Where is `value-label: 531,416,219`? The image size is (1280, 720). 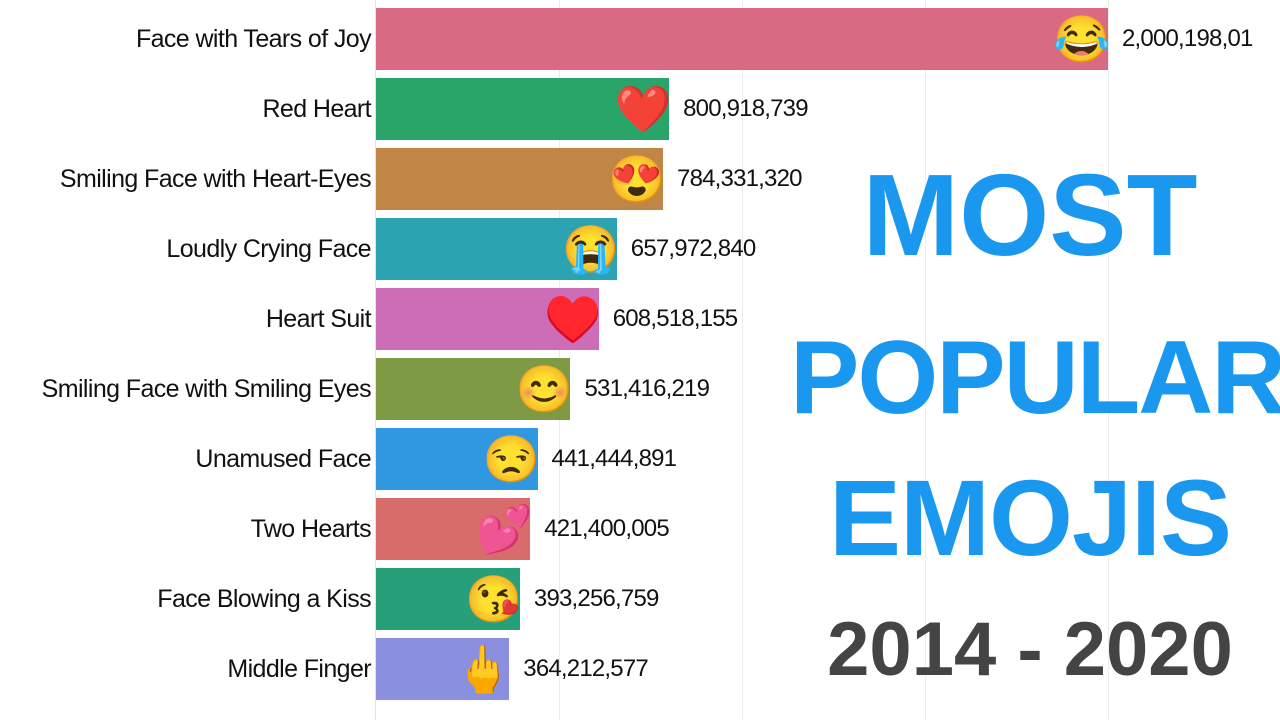
value-label: 531,416,219 is located at coordinates (647, 388).